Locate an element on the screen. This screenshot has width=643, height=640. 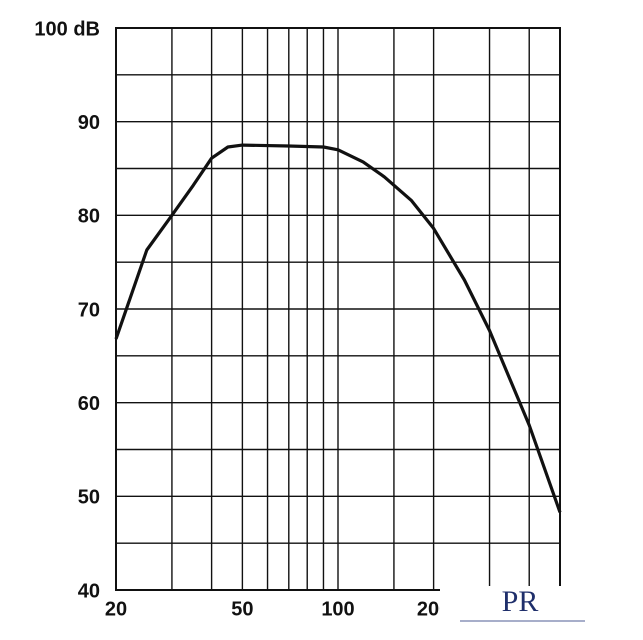
y-tick-label: 70 is located at coordinates (89, 310).